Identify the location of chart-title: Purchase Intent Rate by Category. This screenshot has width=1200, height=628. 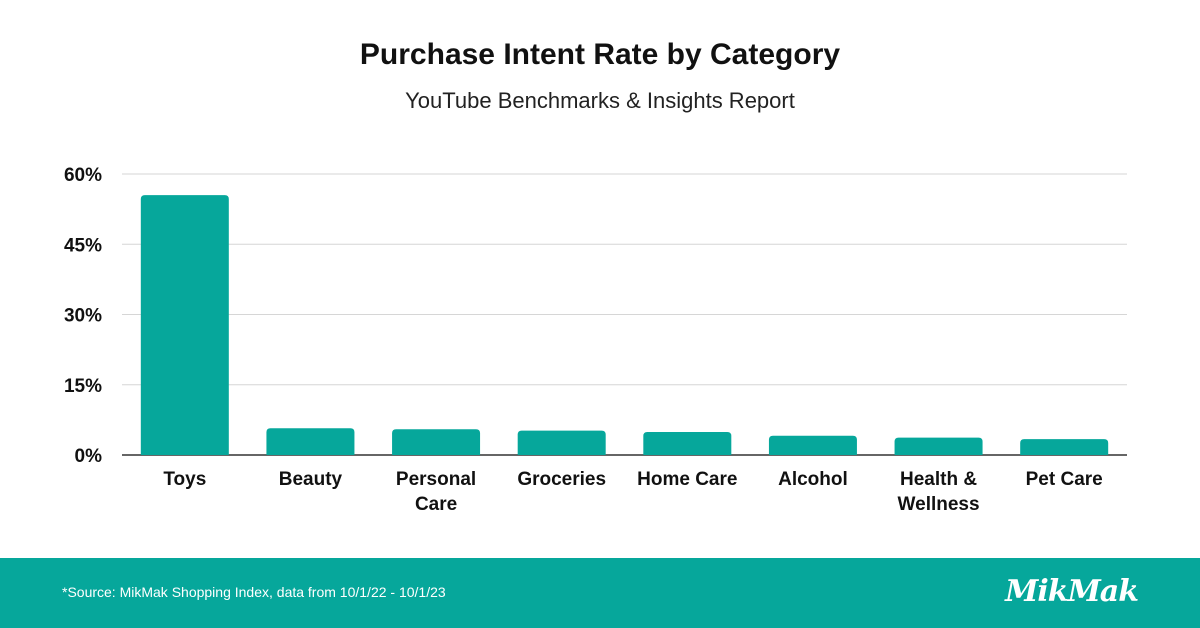
(600, 54).